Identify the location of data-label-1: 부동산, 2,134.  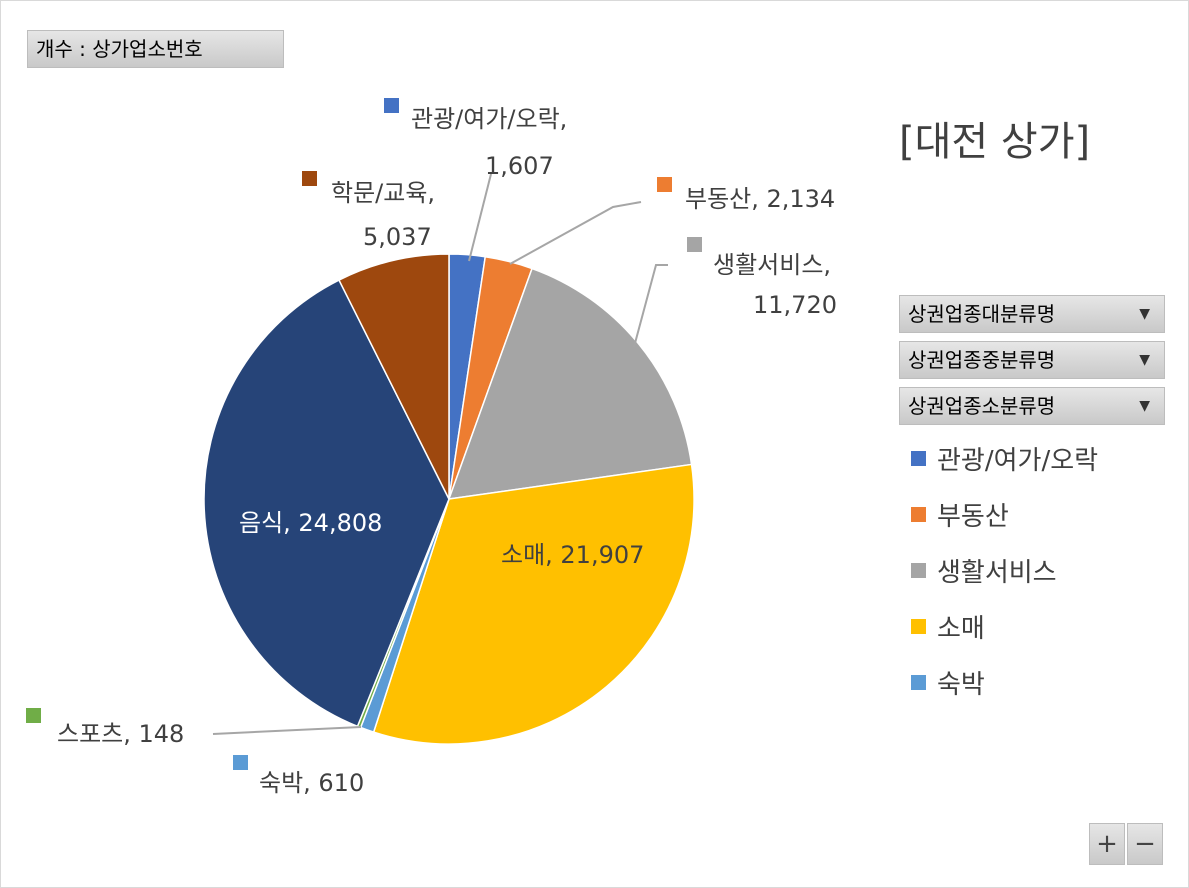
(760, 199).